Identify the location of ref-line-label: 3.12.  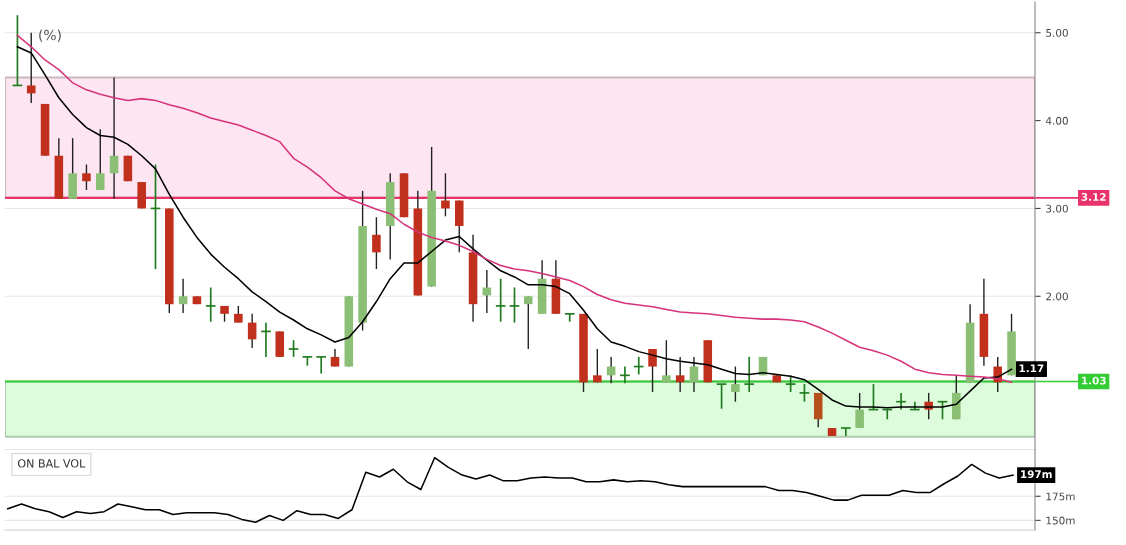
(1093, 197).